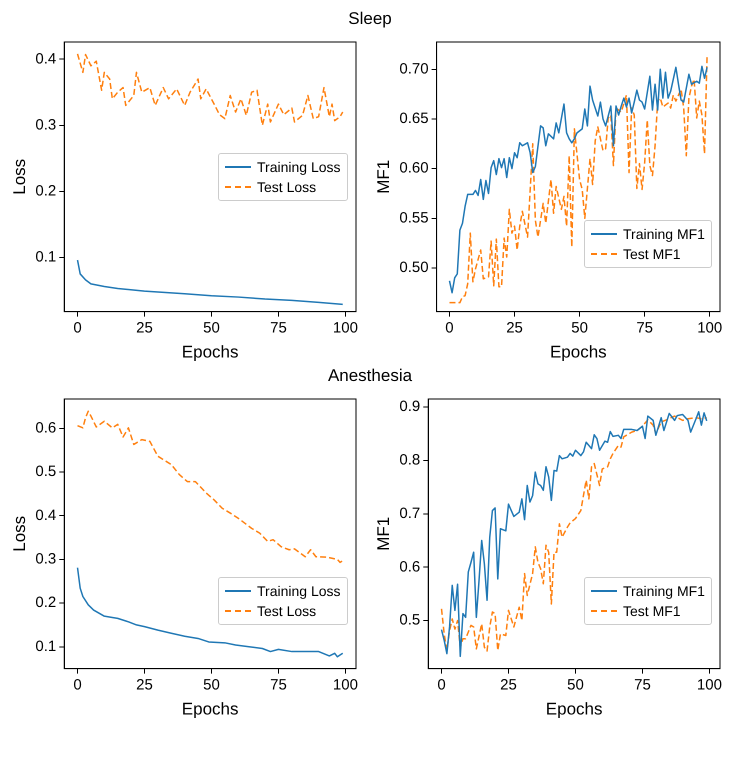 This screenshot has height=757, width=740. I want to click on chart-title: Sleep, so click(370, 18).